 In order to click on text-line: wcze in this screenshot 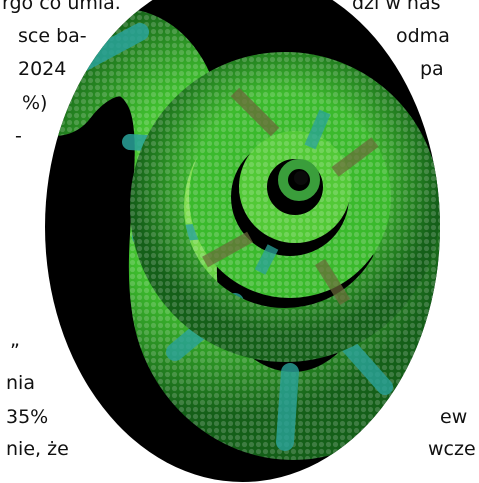, I will do `click(452, 449)`.